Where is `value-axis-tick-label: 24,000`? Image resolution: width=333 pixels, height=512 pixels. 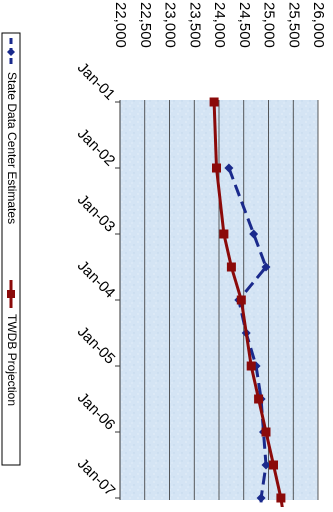
value-axis-tick-label: 24,000 is located at coordinates (219, 25).